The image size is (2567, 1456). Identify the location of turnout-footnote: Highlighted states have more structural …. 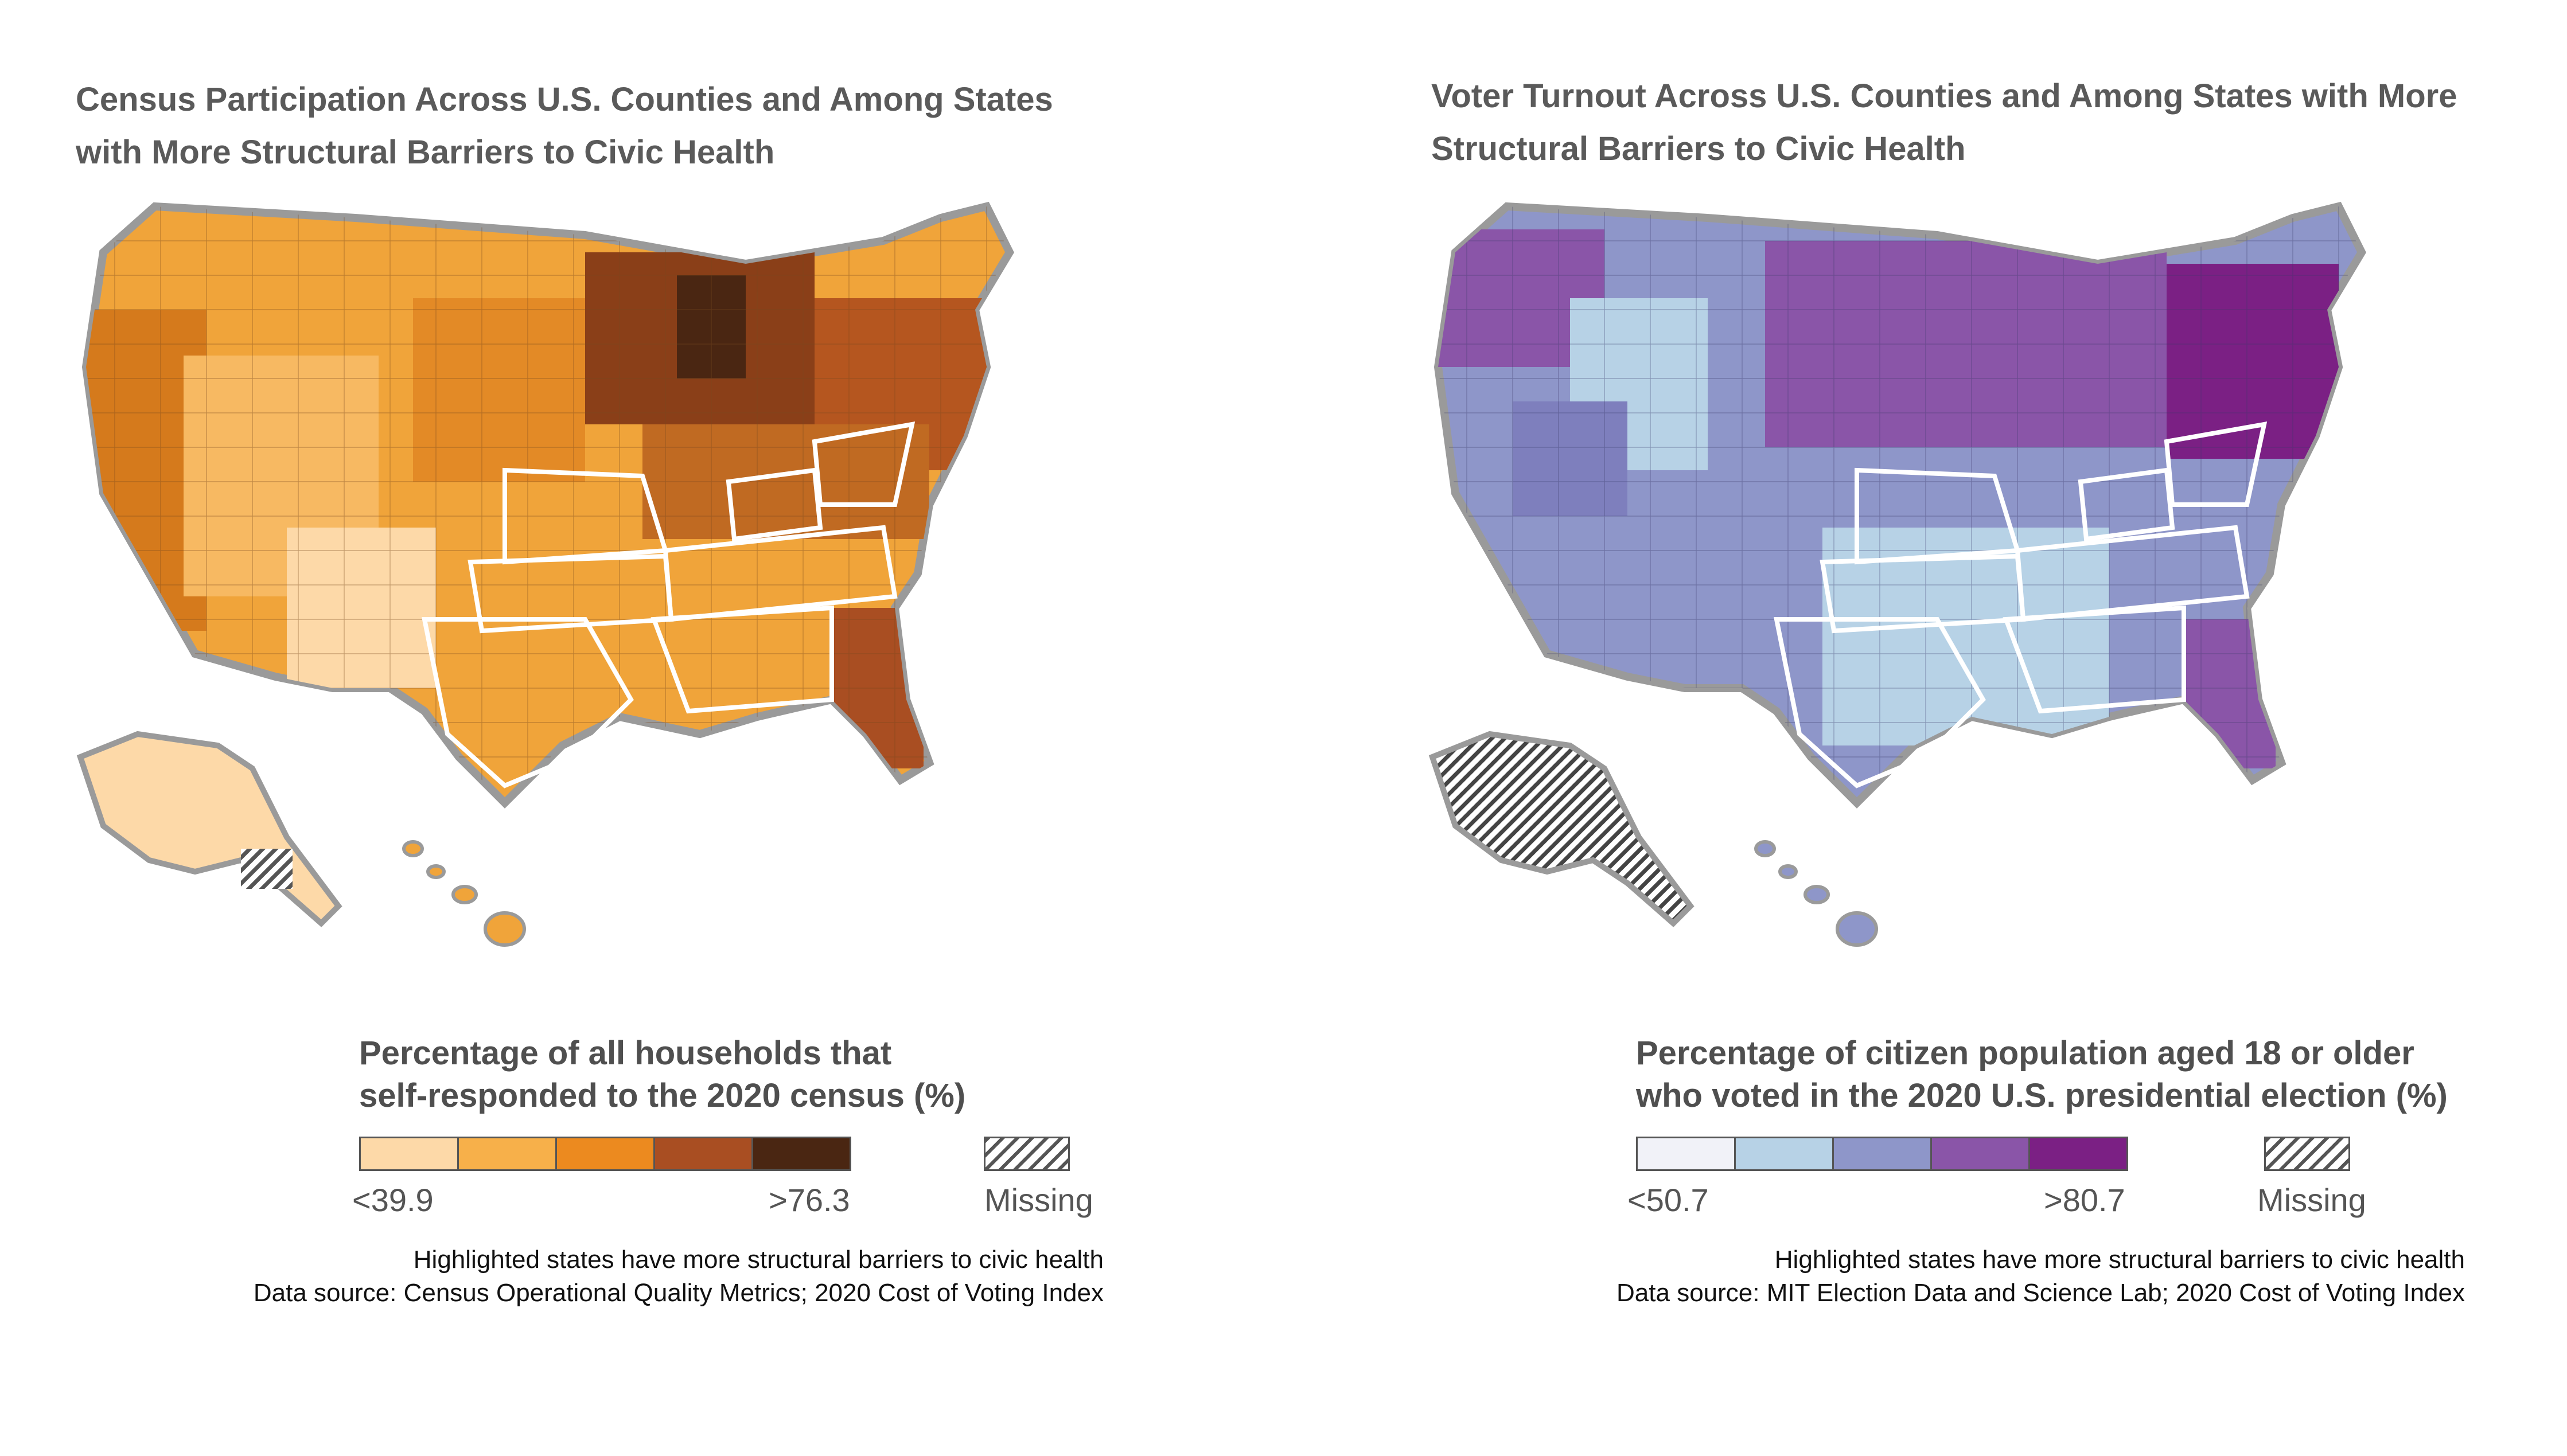
(2040, 1276).